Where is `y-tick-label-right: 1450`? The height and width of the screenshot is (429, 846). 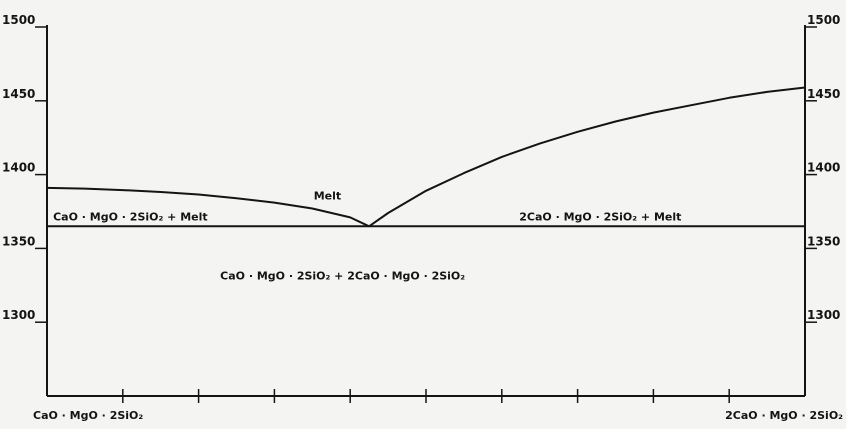 y-tick-label-right: 1450 is located at coordinates (823, 94).